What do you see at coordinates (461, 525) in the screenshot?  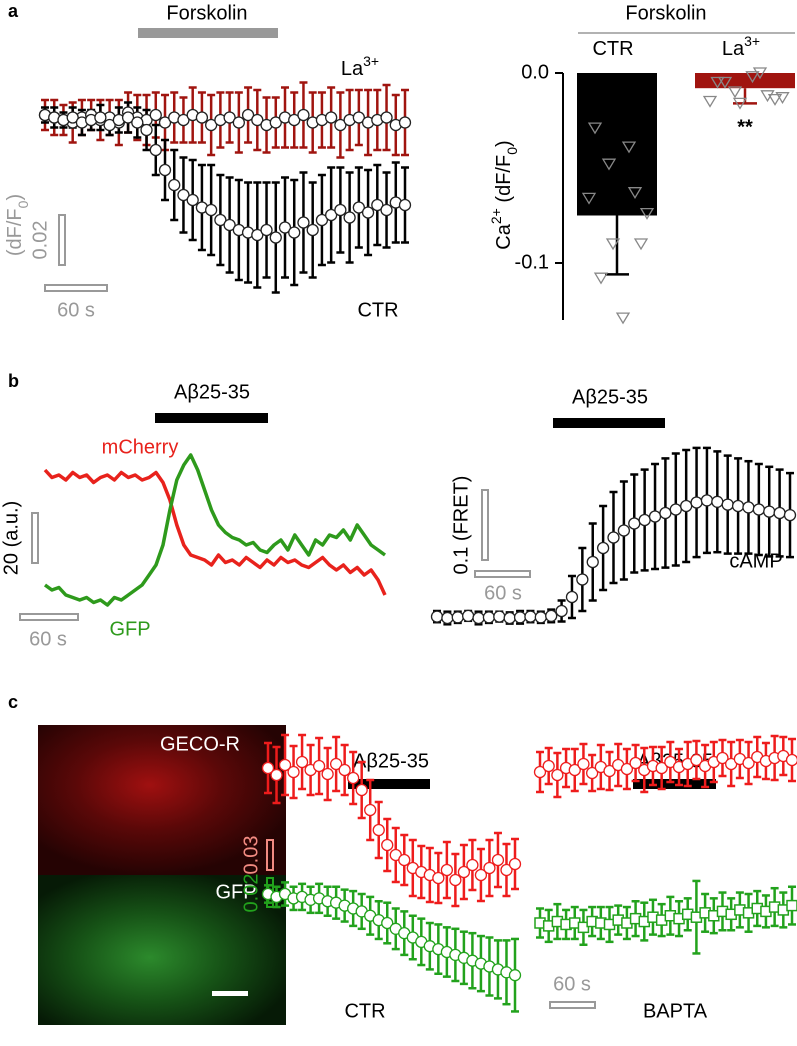 I see `scale-label: 0.1 (FRET)` at bounding box center [461, 525].